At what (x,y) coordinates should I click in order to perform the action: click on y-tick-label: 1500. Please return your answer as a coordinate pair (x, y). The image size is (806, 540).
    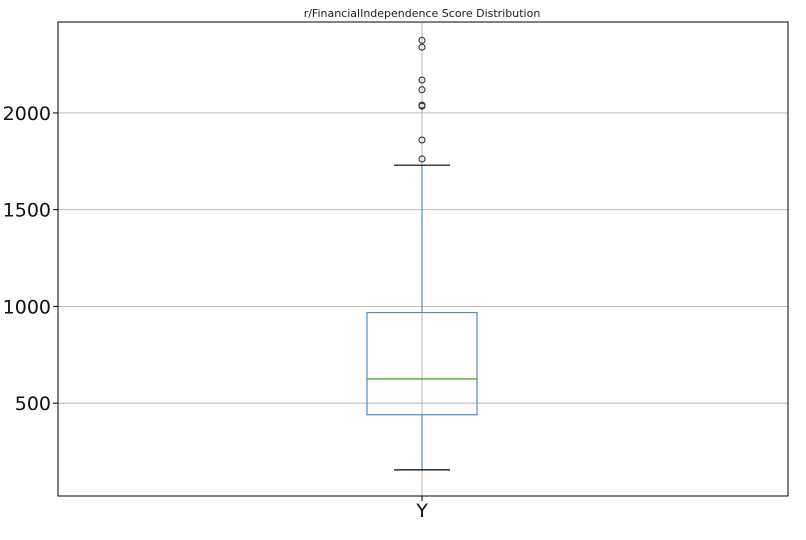
    Looking at the image, I should click on (27, 211).